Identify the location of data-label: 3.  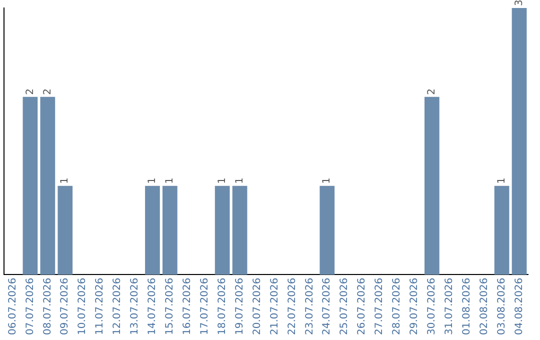
(519, 3).